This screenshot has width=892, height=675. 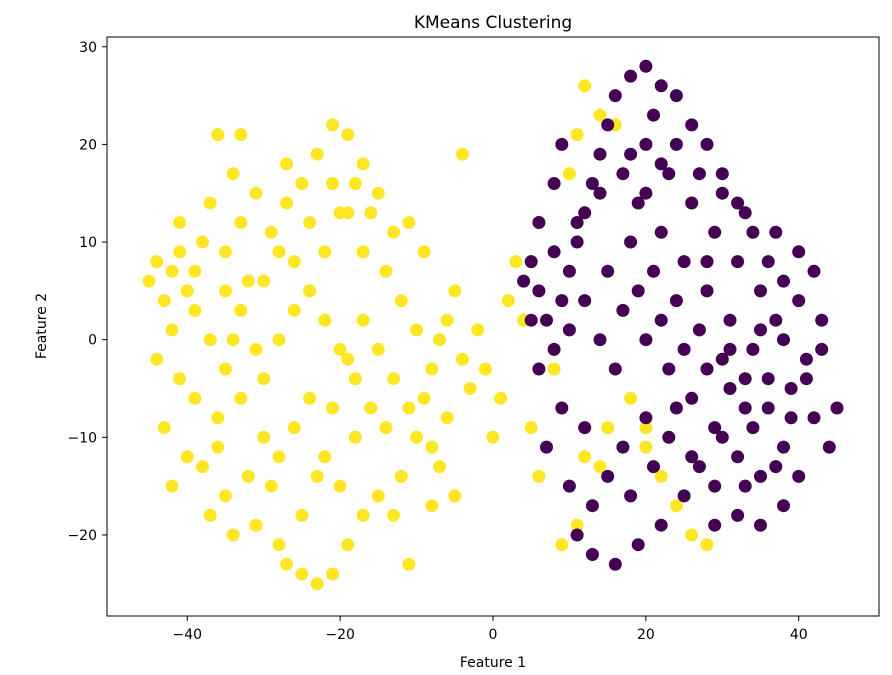 What do you see at coordinates (88, 48) in the screenshot?
I see `y-tick-label: 30` at bounding box center [88, 48].